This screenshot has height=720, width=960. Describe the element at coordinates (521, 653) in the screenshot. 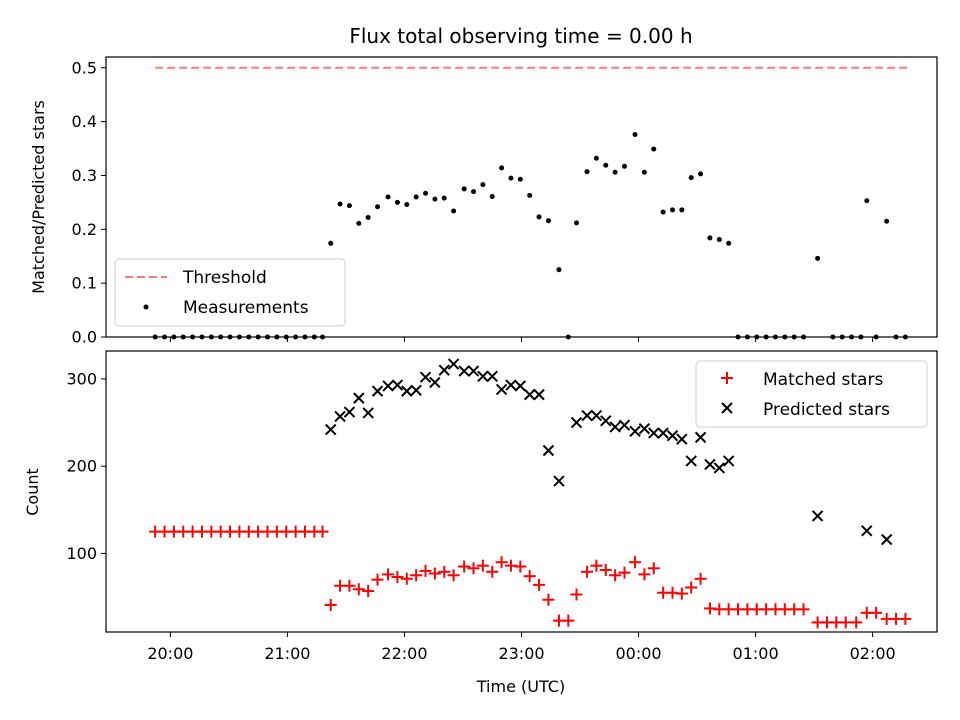

I see `x-tick-label: 23:00` at that location.